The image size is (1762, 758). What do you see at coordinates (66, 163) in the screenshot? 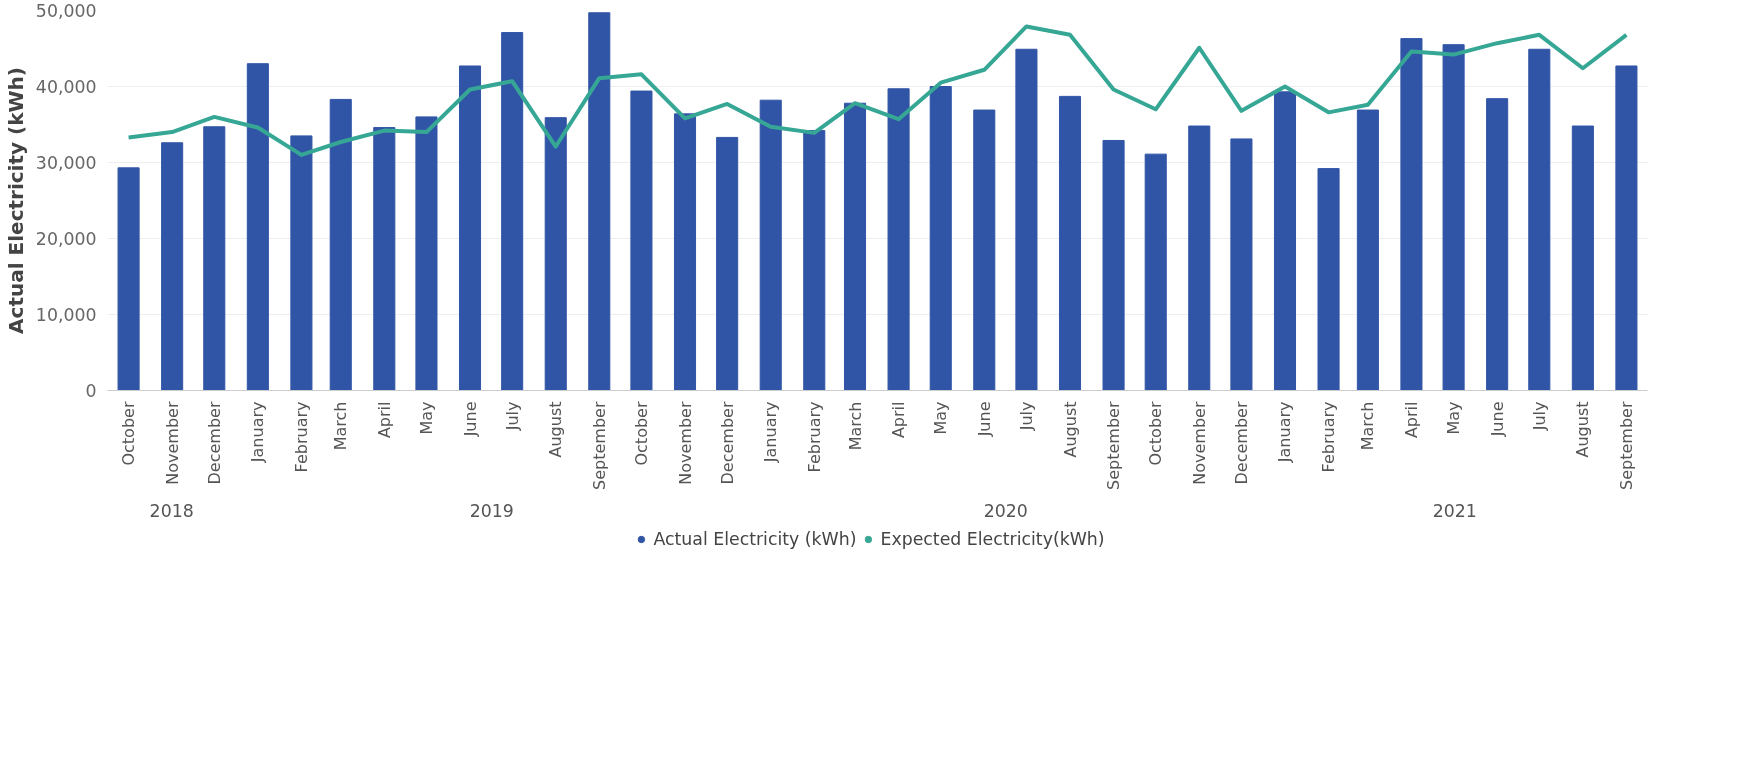
I see `y-tick-label: 30,000` at bounding box center [66, 163].